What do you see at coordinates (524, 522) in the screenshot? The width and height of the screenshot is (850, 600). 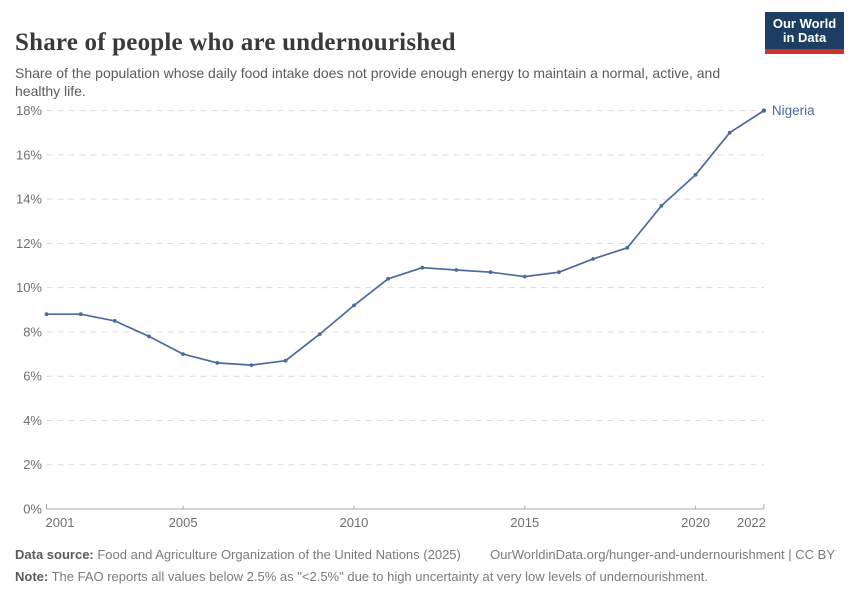 I see `x-tick-label: 2015` at bounding box center [524, 522].